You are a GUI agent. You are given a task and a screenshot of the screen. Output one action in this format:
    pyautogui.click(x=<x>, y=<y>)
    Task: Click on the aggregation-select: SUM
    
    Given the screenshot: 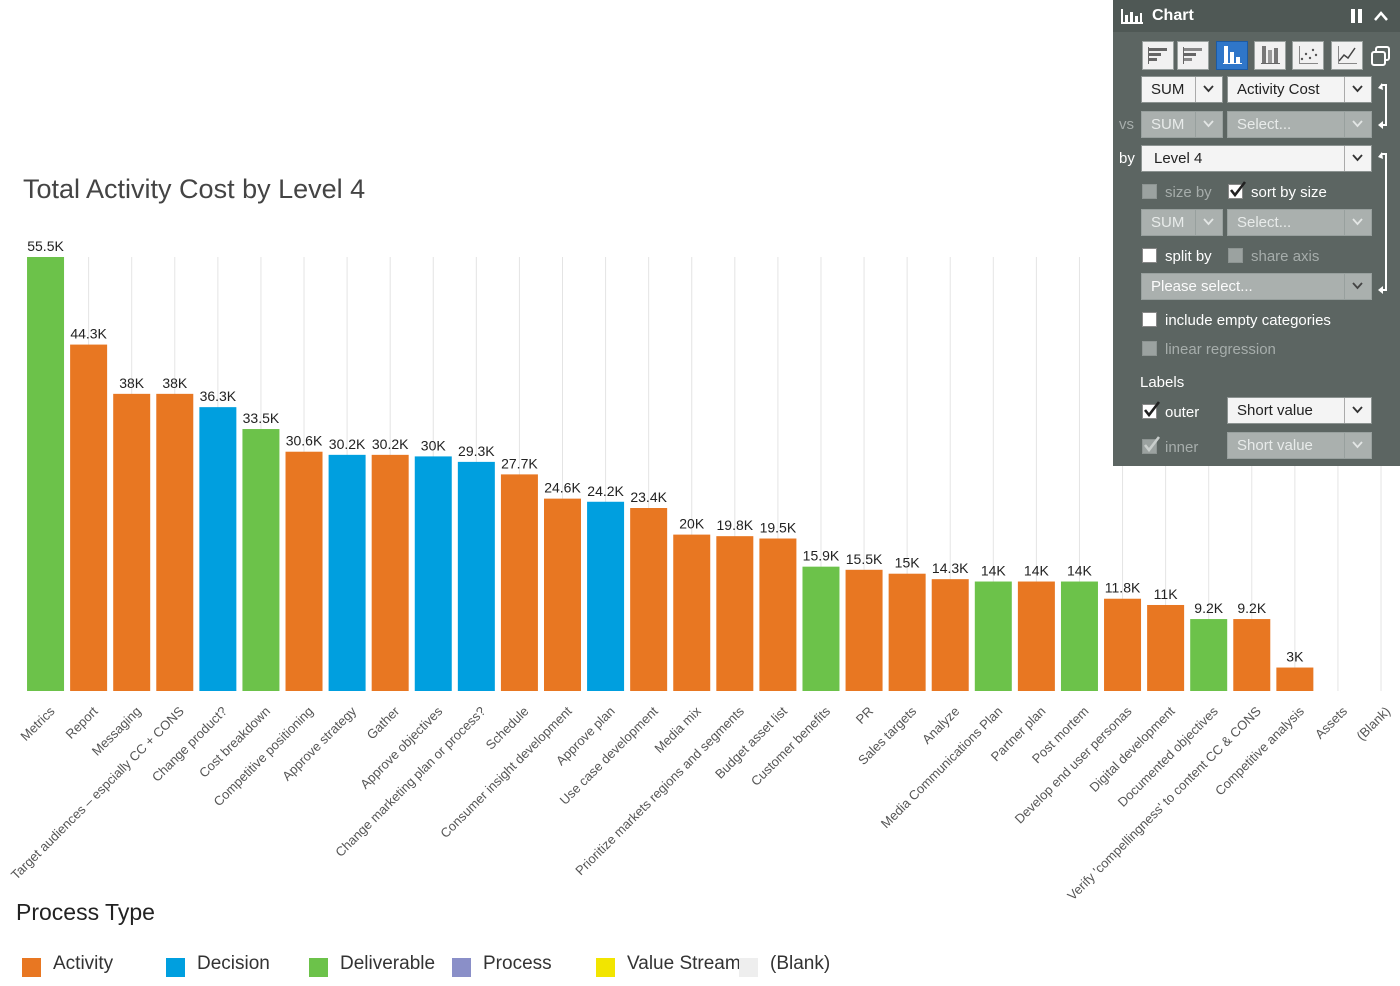 What is the action you would take?
    pyautogui.click(x=1182, y=89)
    